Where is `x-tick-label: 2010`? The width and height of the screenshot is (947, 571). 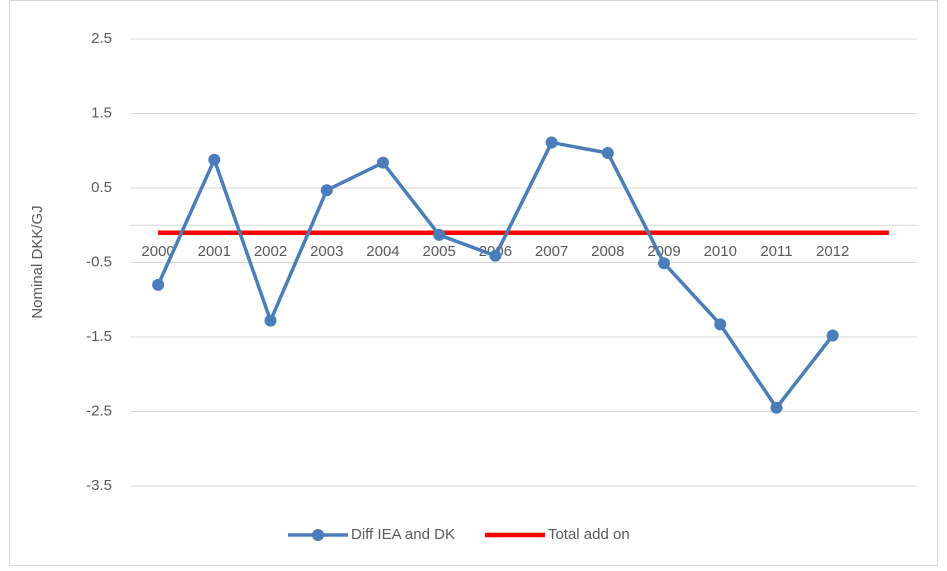
x-tick-label: 2010 is located at coordinates (720, 251).